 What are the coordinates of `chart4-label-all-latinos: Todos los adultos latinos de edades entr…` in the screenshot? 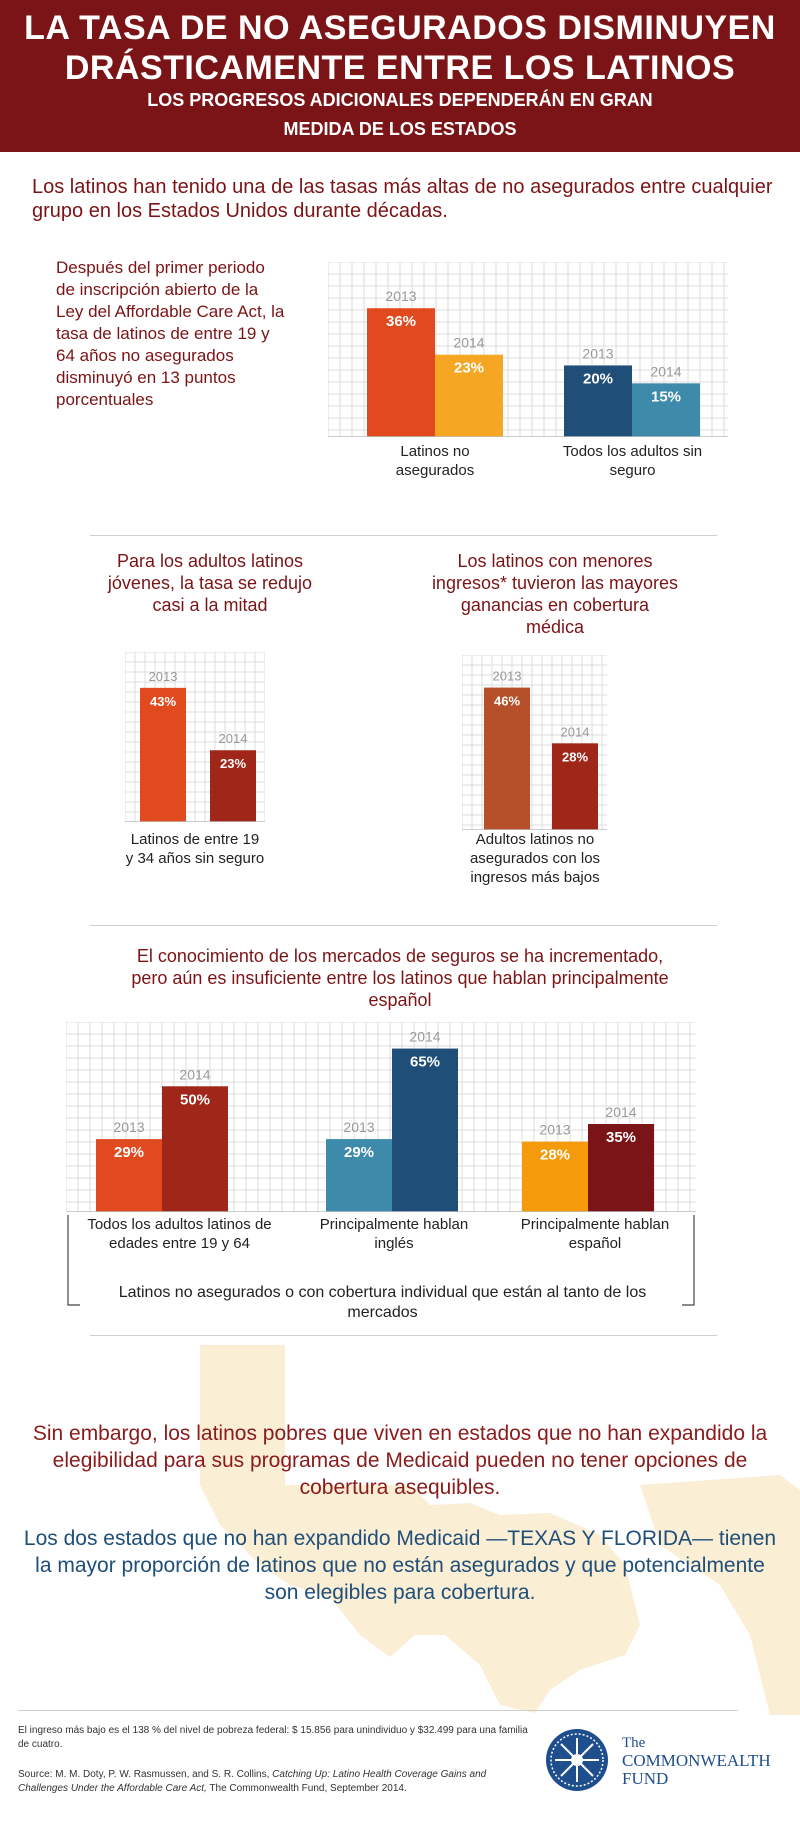 It's located at (179, 1234).